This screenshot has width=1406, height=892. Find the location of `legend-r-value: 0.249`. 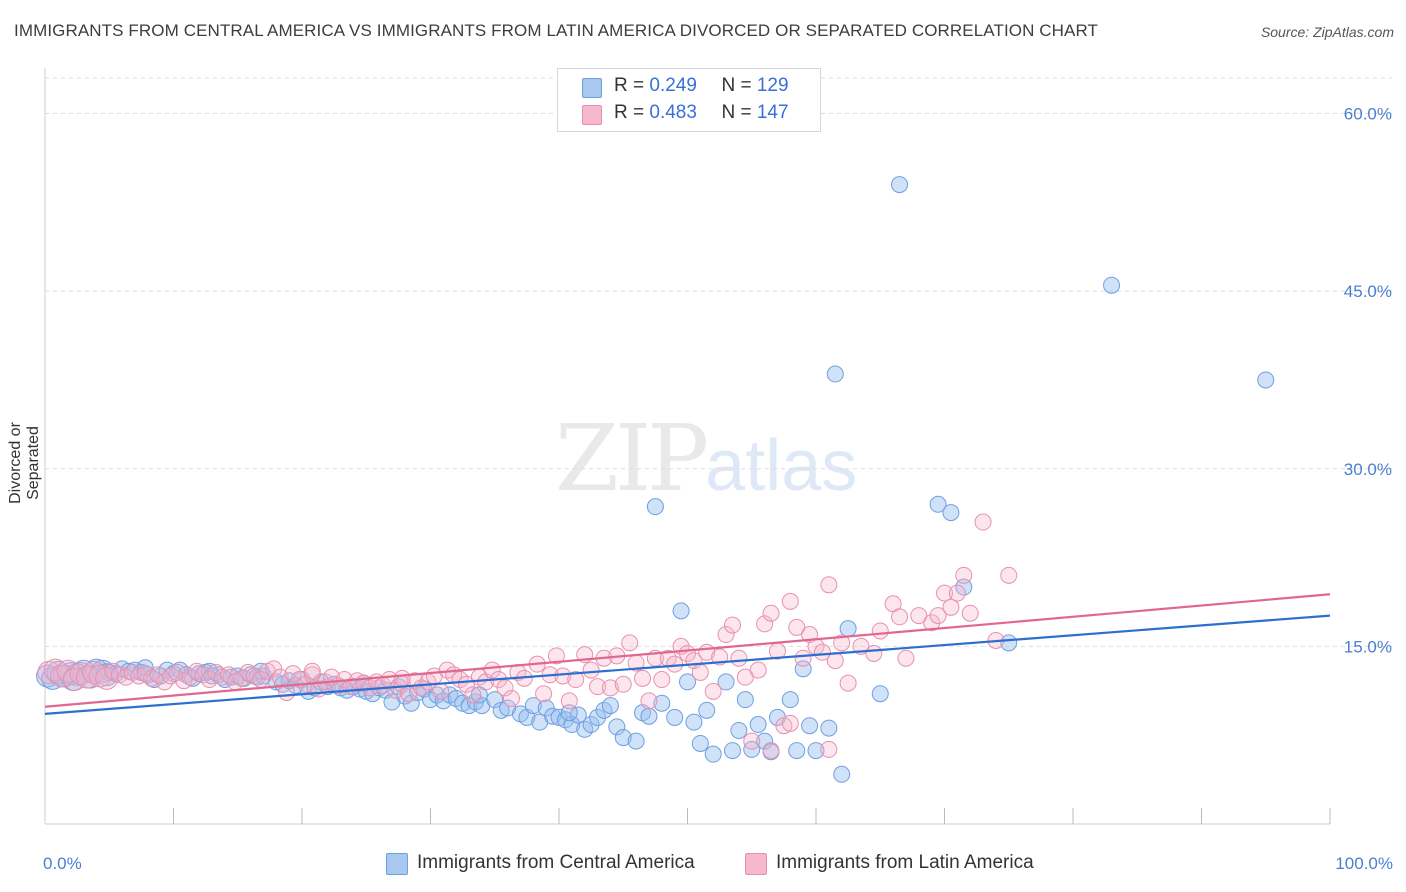

legend-r-value: 0.249 is located at coordinates (673, 85).